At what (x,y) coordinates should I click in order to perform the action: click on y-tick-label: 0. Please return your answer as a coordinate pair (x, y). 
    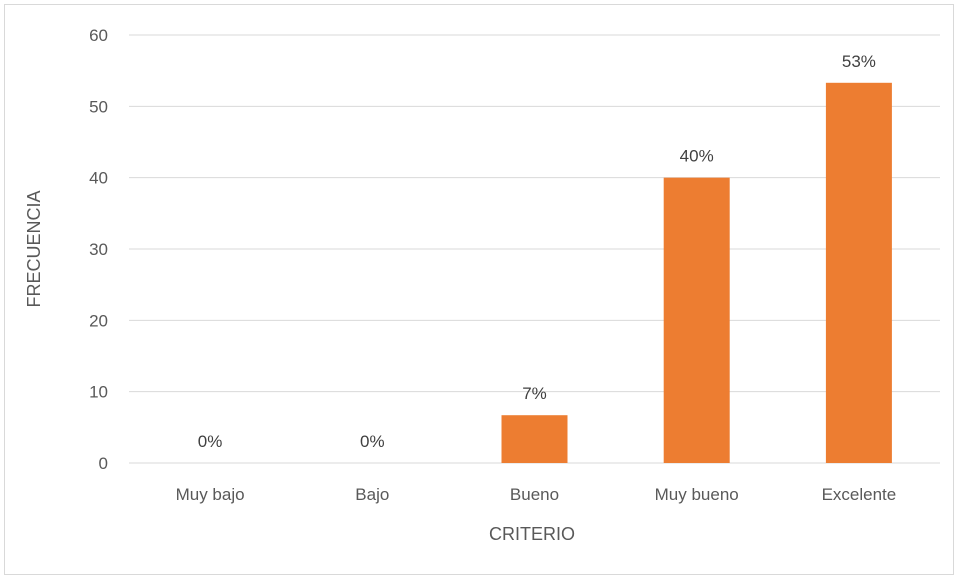
    Looking at the image, I should click on (103, 463).